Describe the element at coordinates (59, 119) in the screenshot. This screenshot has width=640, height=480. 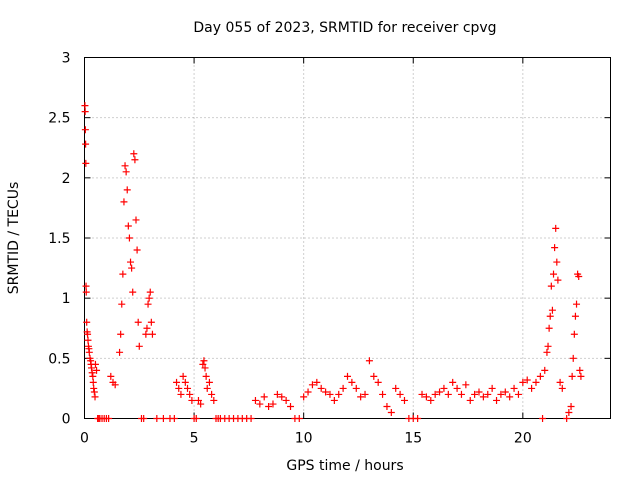
I see `y-tick-label: 2.5` at that location.